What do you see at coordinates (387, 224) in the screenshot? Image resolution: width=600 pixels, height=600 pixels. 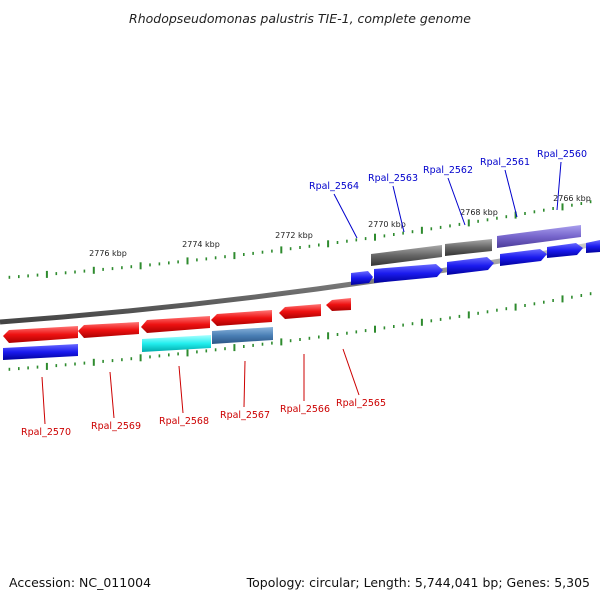 I see `kbp-label: 2770 kbp` at bounding box center [387, 224].